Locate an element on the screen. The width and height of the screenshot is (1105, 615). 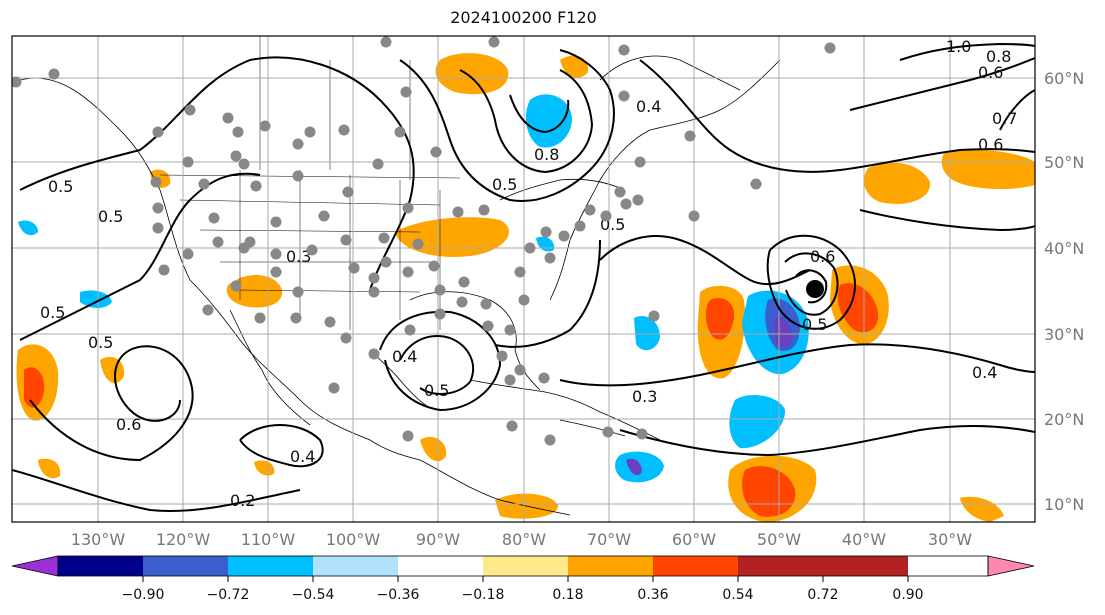
colorbar-tick-label: −0.54 is located at coordinates (313, 595).